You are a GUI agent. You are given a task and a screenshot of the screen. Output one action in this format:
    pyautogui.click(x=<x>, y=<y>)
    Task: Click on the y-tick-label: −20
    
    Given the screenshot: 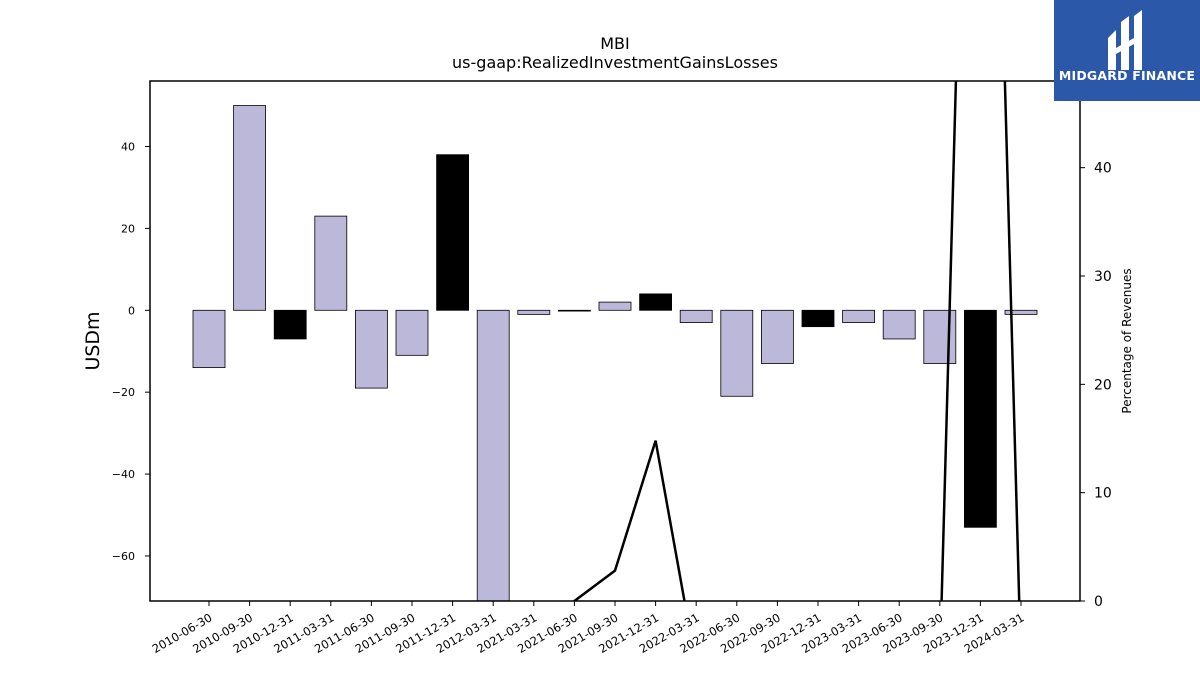 What is the action you would take?
    pyautogui.click(x=123, y=392)
    